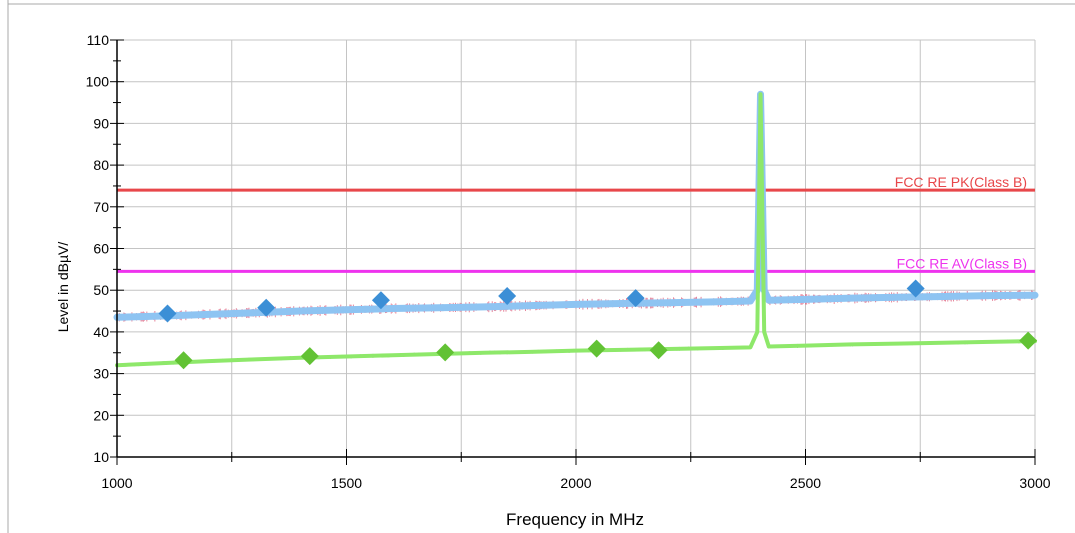 This screenshot has height=533, width=1075. I want to click on y-tick-label: 80, so click(101, 165).